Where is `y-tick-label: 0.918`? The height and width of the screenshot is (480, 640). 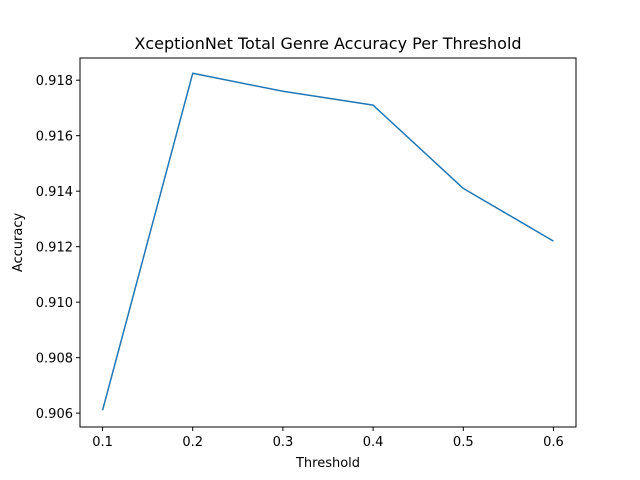
y-tick-label: 0.918 is located at coordinates (54, 81).